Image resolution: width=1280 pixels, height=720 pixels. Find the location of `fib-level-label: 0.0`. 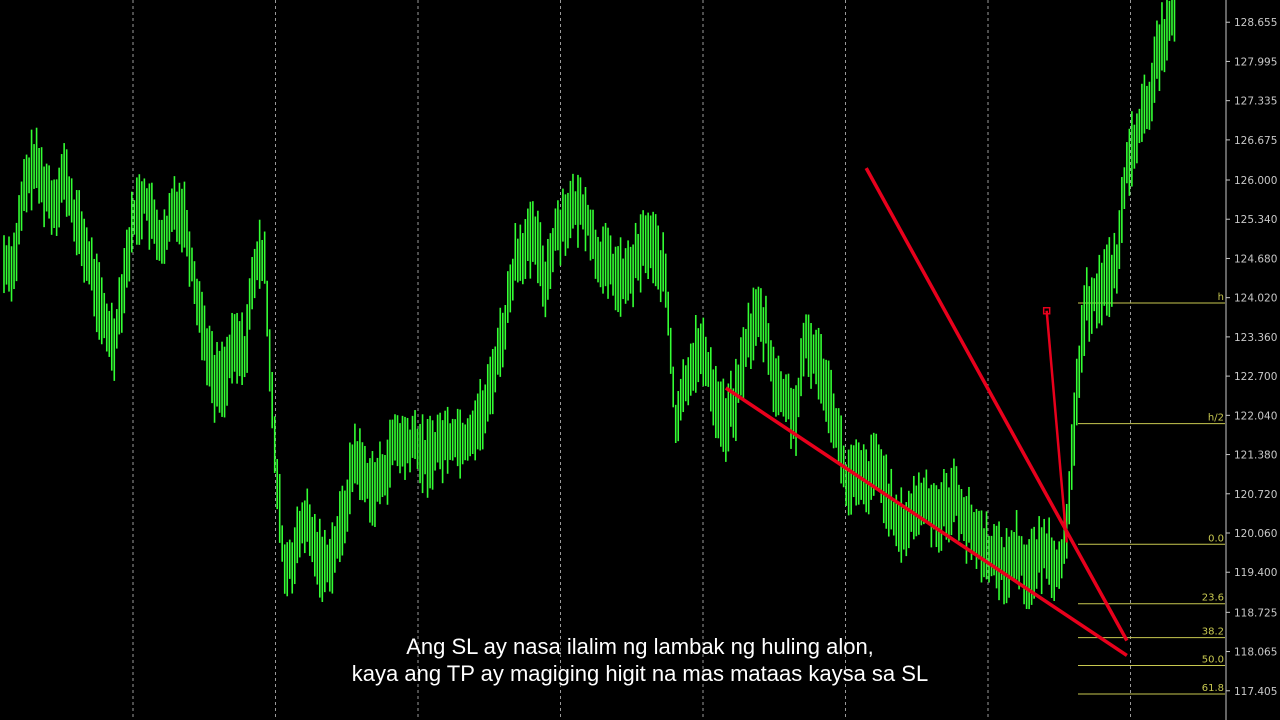

fib-level-label: 0.0 is located at coordinates (1216, 538).